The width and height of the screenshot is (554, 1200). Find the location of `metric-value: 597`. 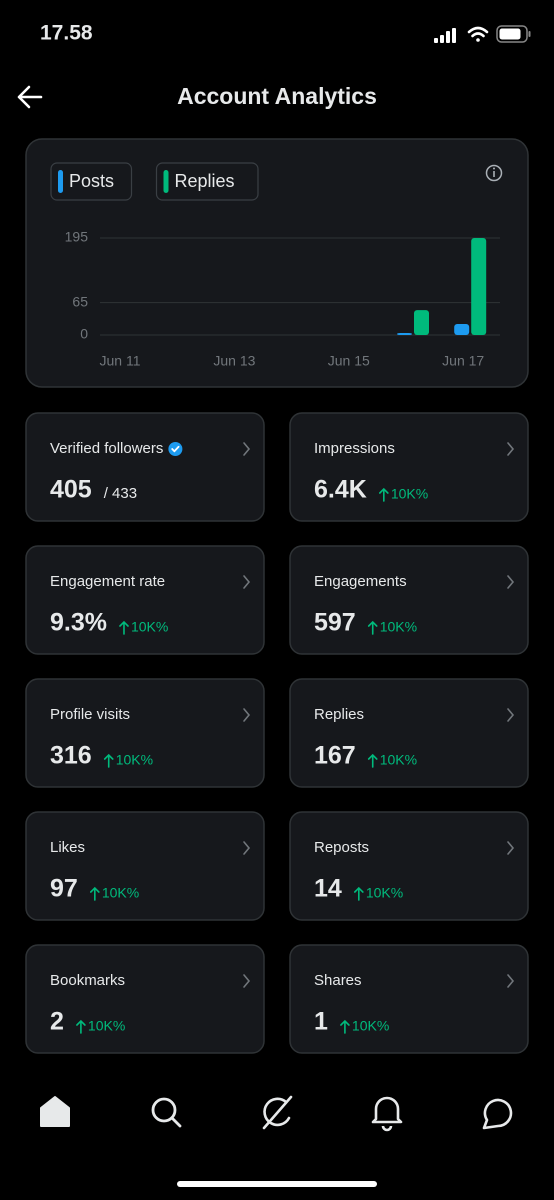

metric-value: 597 is located at coordinates (335, 623).